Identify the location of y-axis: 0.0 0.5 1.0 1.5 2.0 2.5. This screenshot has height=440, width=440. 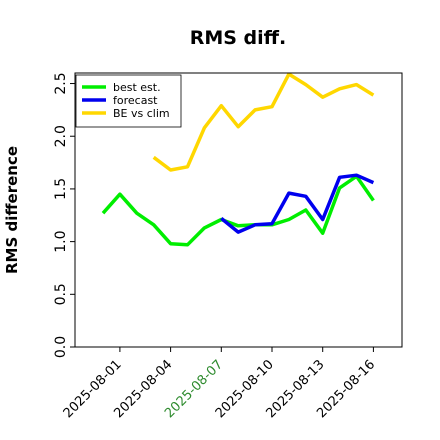
(64, 215).